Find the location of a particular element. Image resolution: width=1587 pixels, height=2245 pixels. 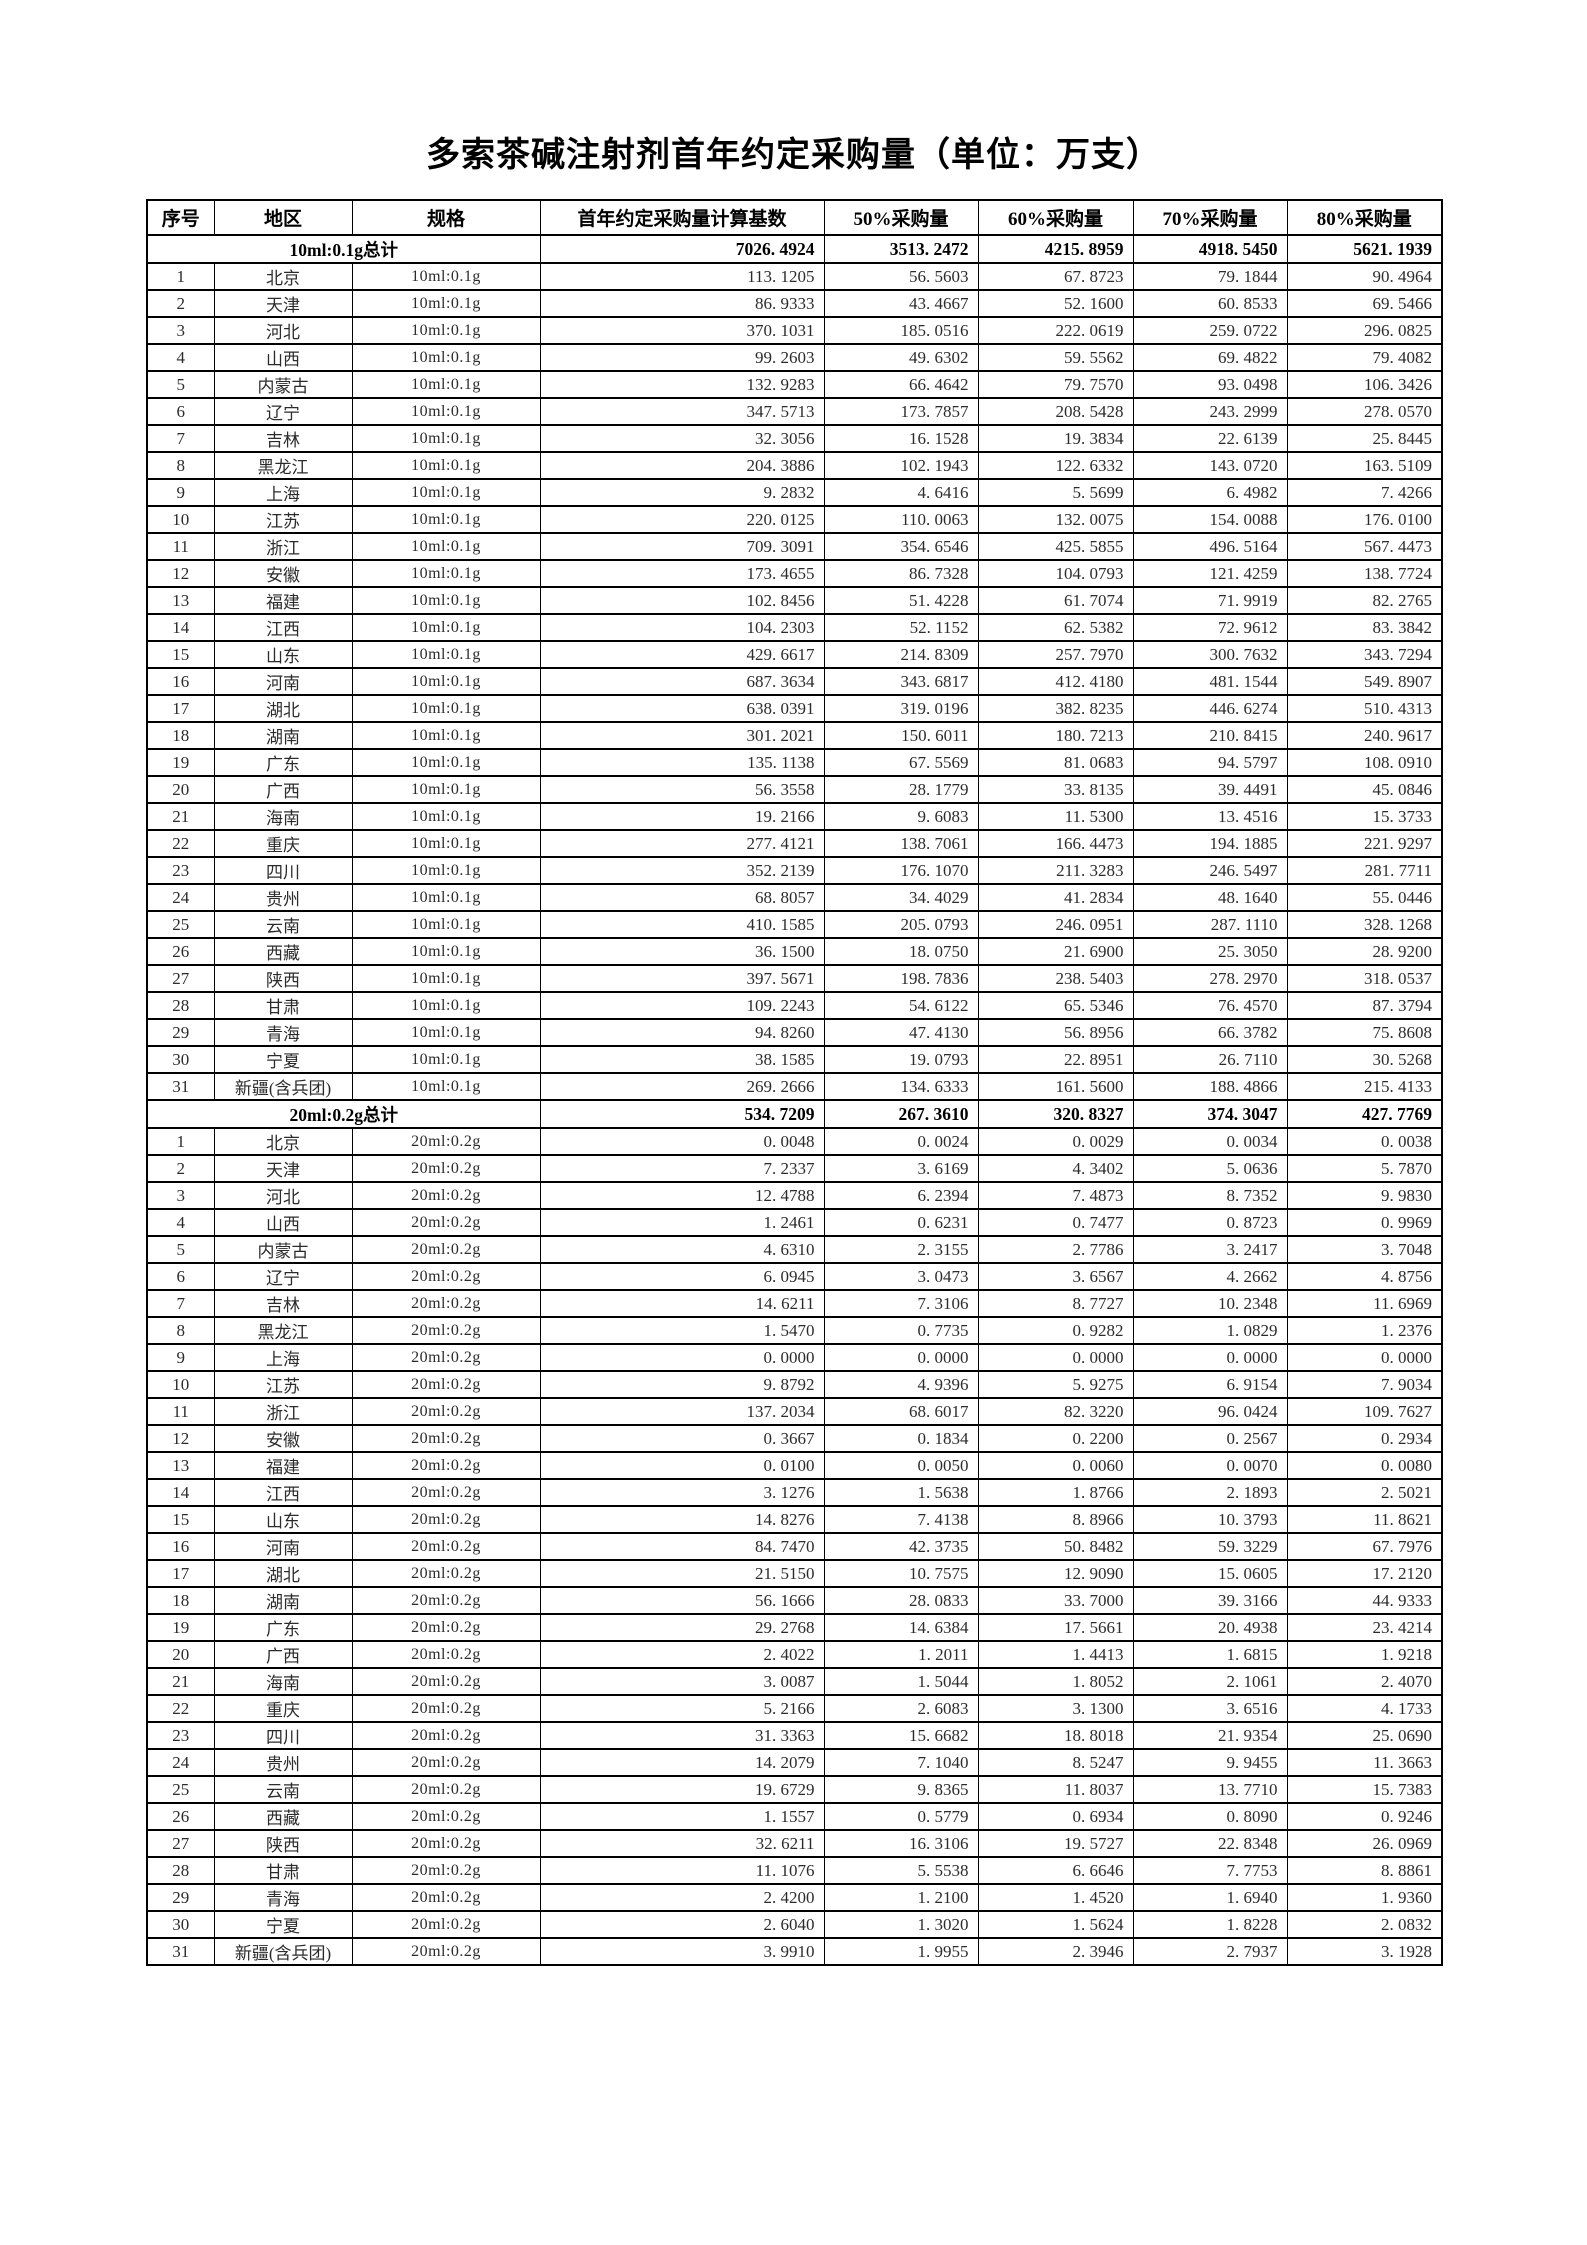

row-value: 15. 3733 is located at coordinates (1364, 816).